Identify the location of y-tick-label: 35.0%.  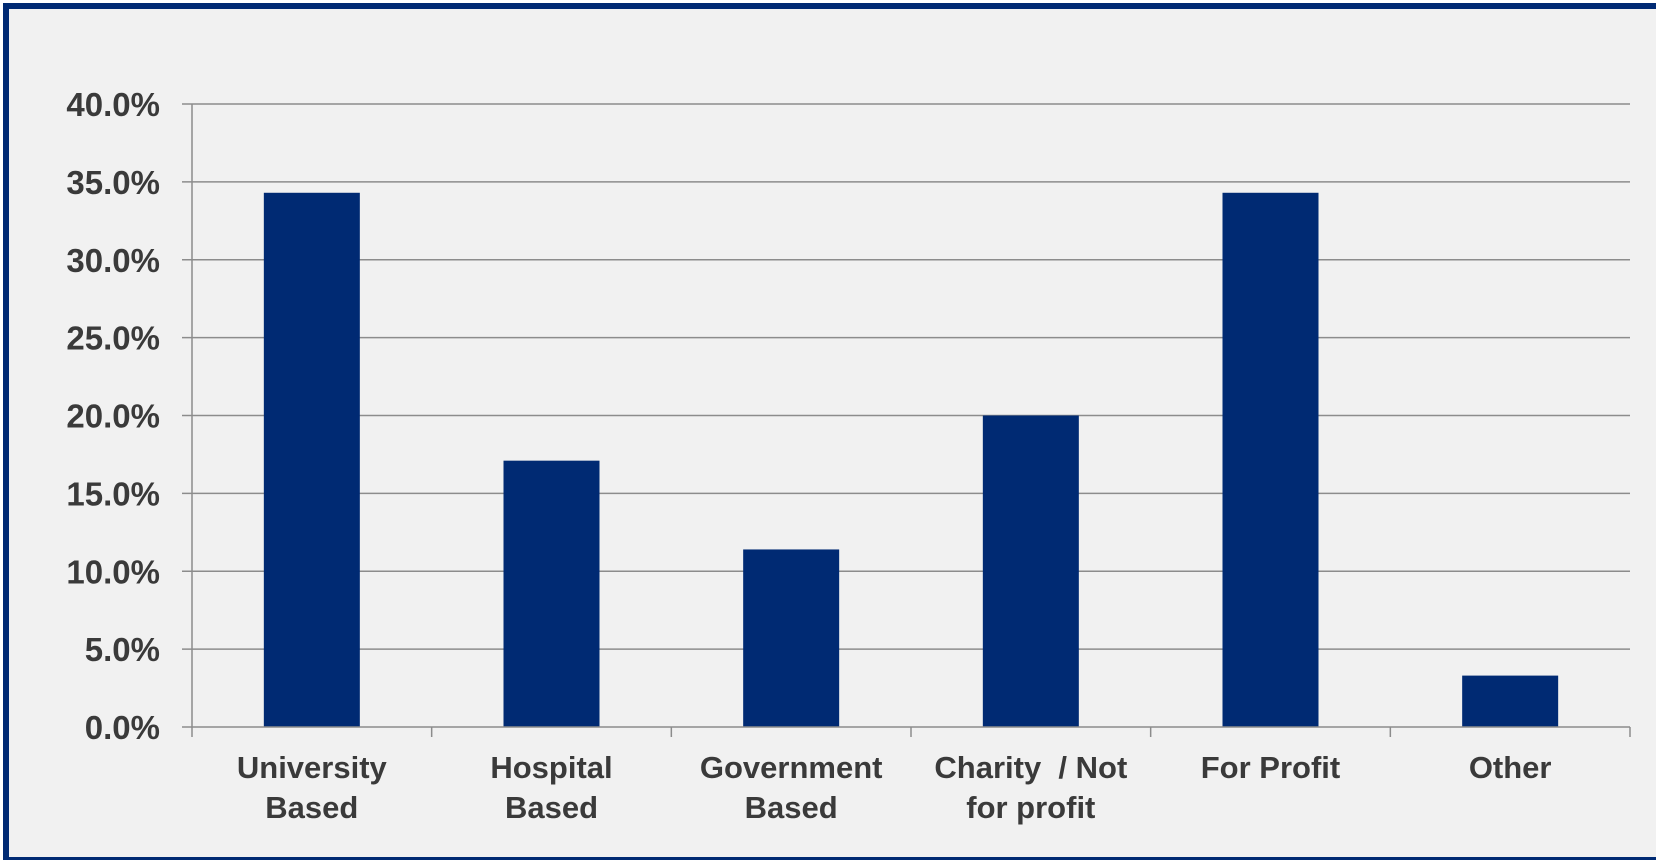
(113, 182).